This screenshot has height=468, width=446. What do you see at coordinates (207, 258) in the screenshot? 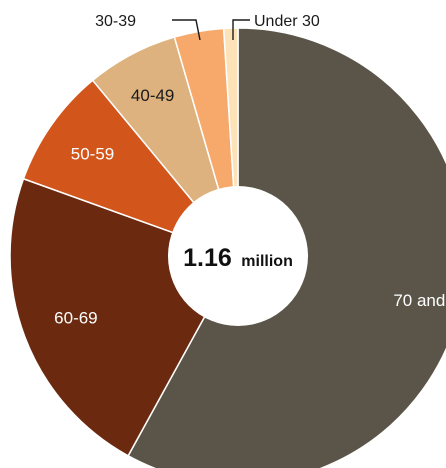
I see `center-total-value: 1.16` at bounding box center [207, 258].